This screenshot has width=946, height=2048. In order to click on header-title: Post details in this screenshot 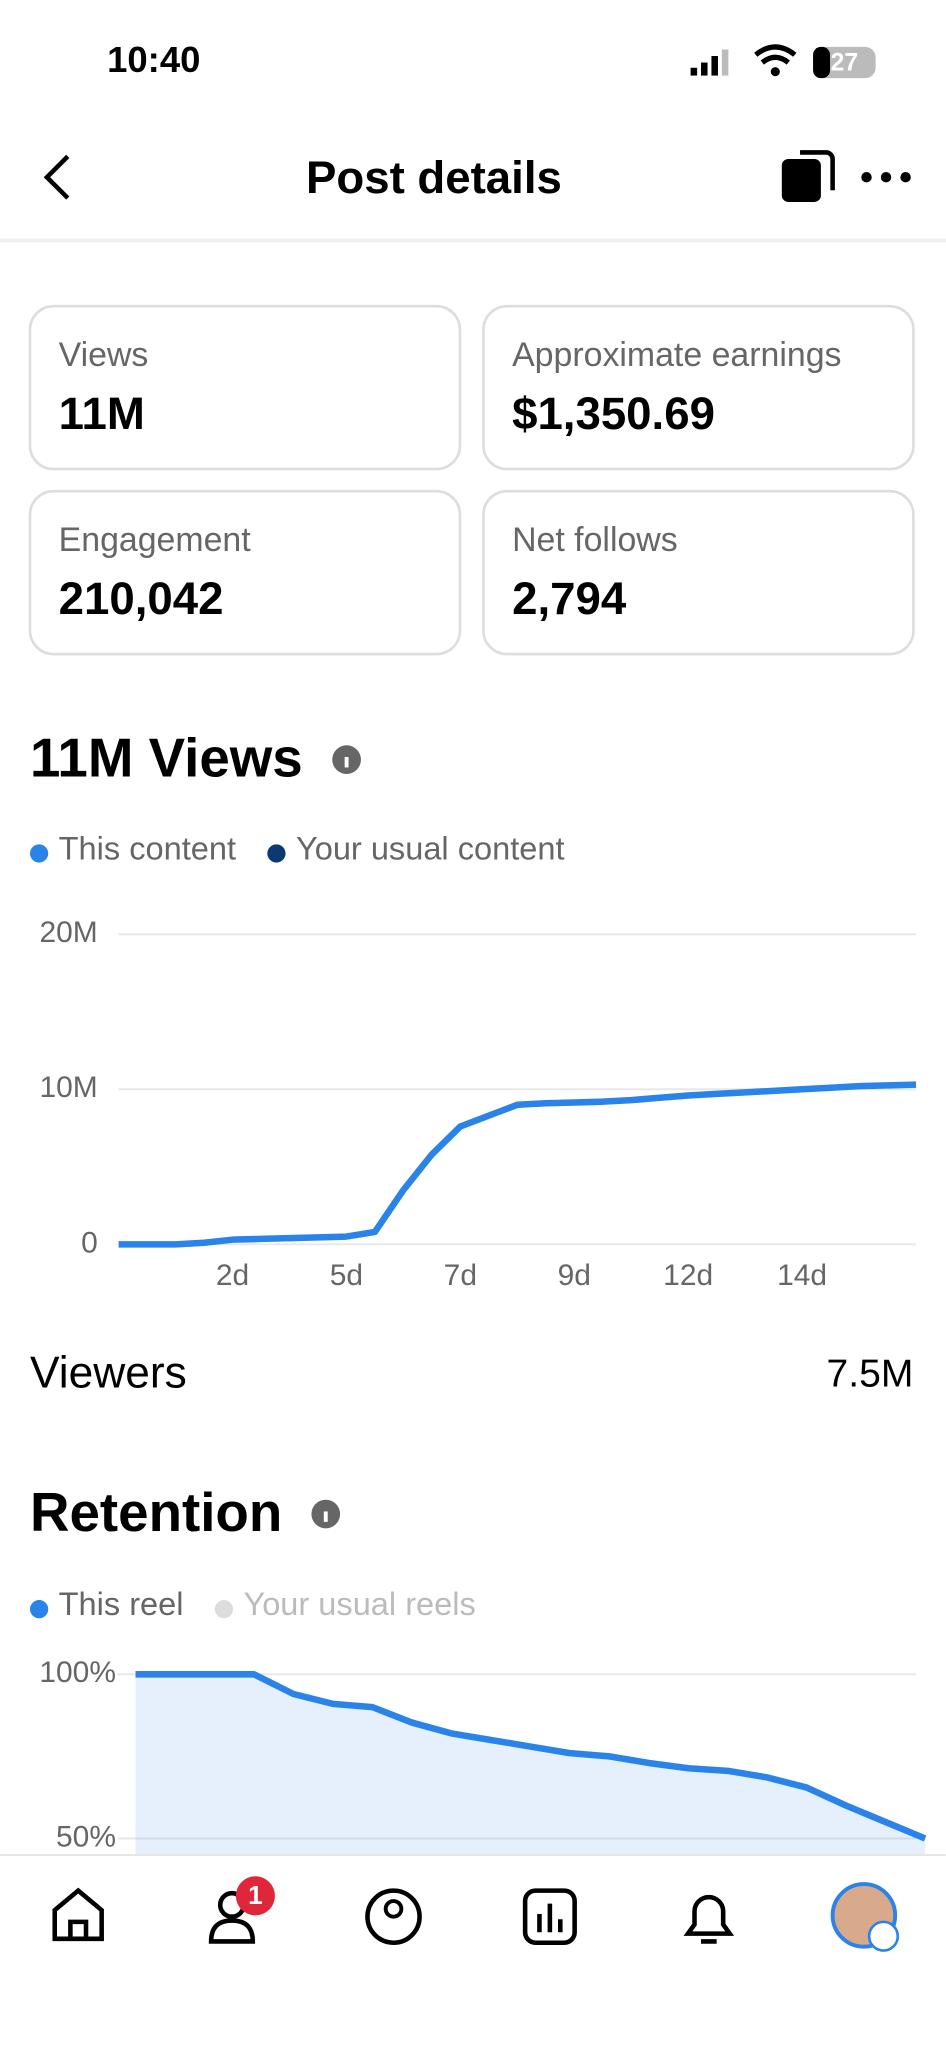, I will do `click(434, 177)`.